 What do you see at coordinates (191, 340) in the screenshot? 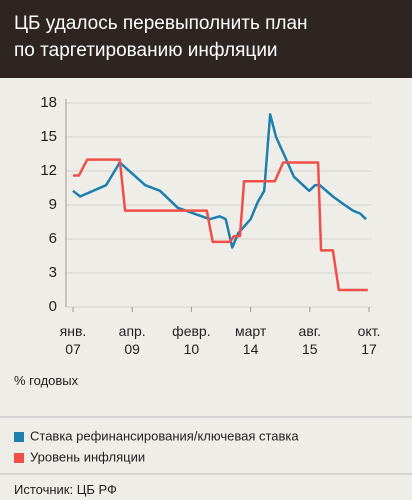
I see `x-tick-label: февр. 10` at bounding box center [191, 340].